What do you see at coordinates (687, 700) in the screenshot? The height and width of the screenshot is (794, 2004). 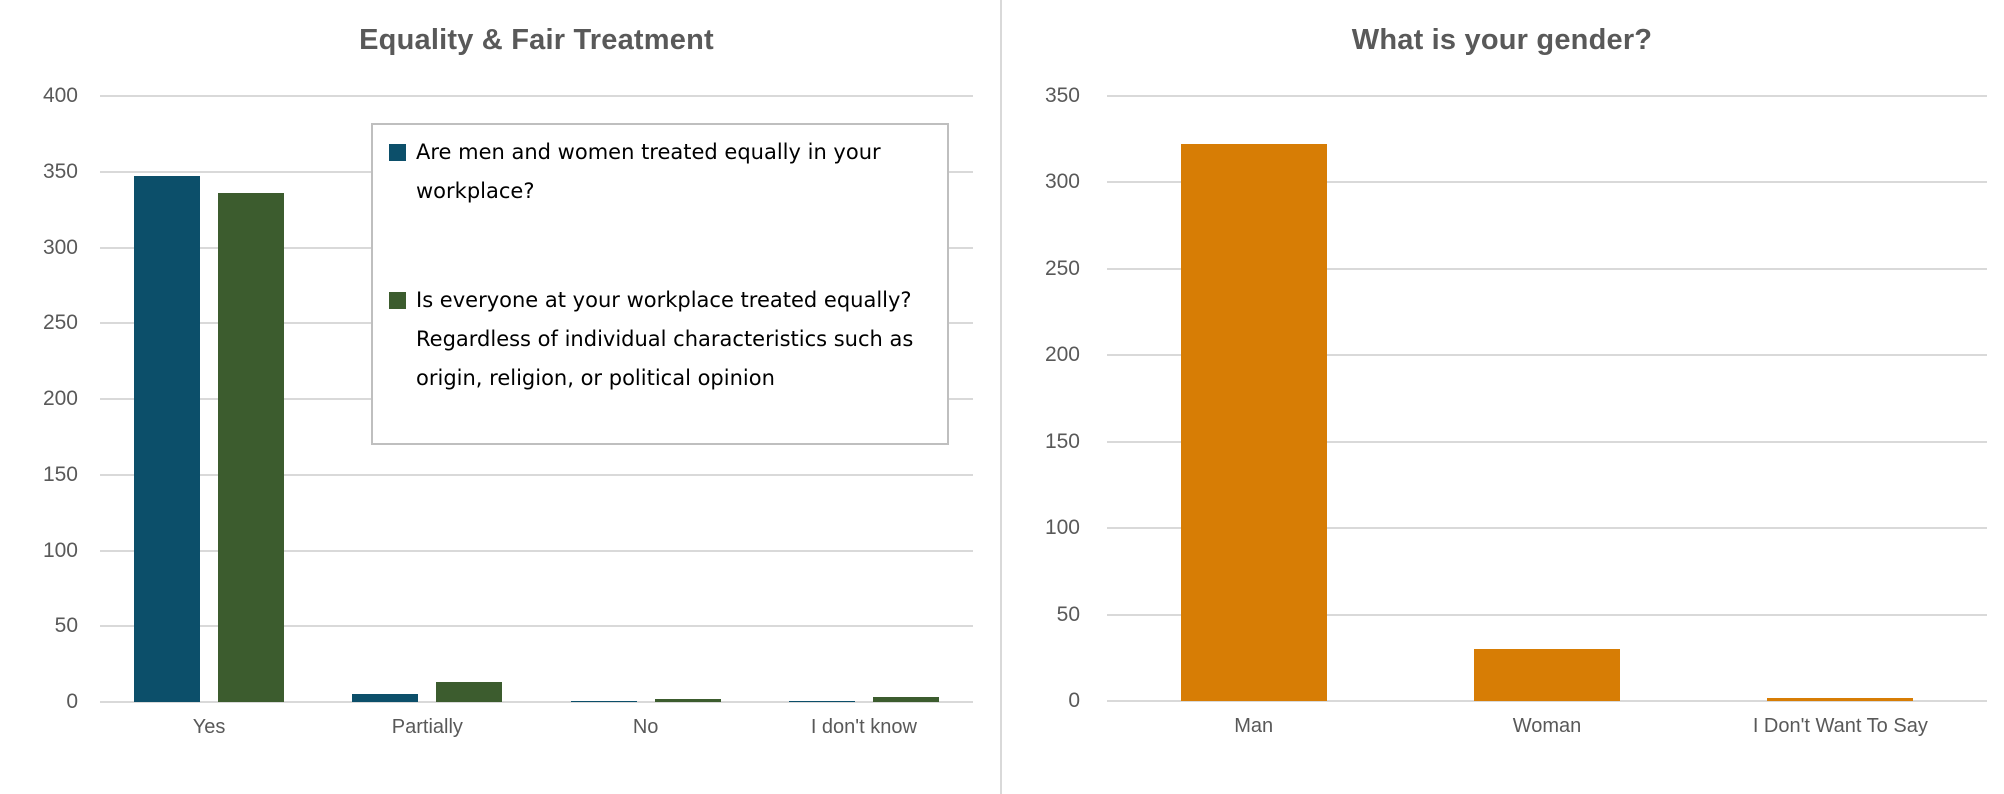 I see `bar-series2-no` at bounding box center [687, 700].